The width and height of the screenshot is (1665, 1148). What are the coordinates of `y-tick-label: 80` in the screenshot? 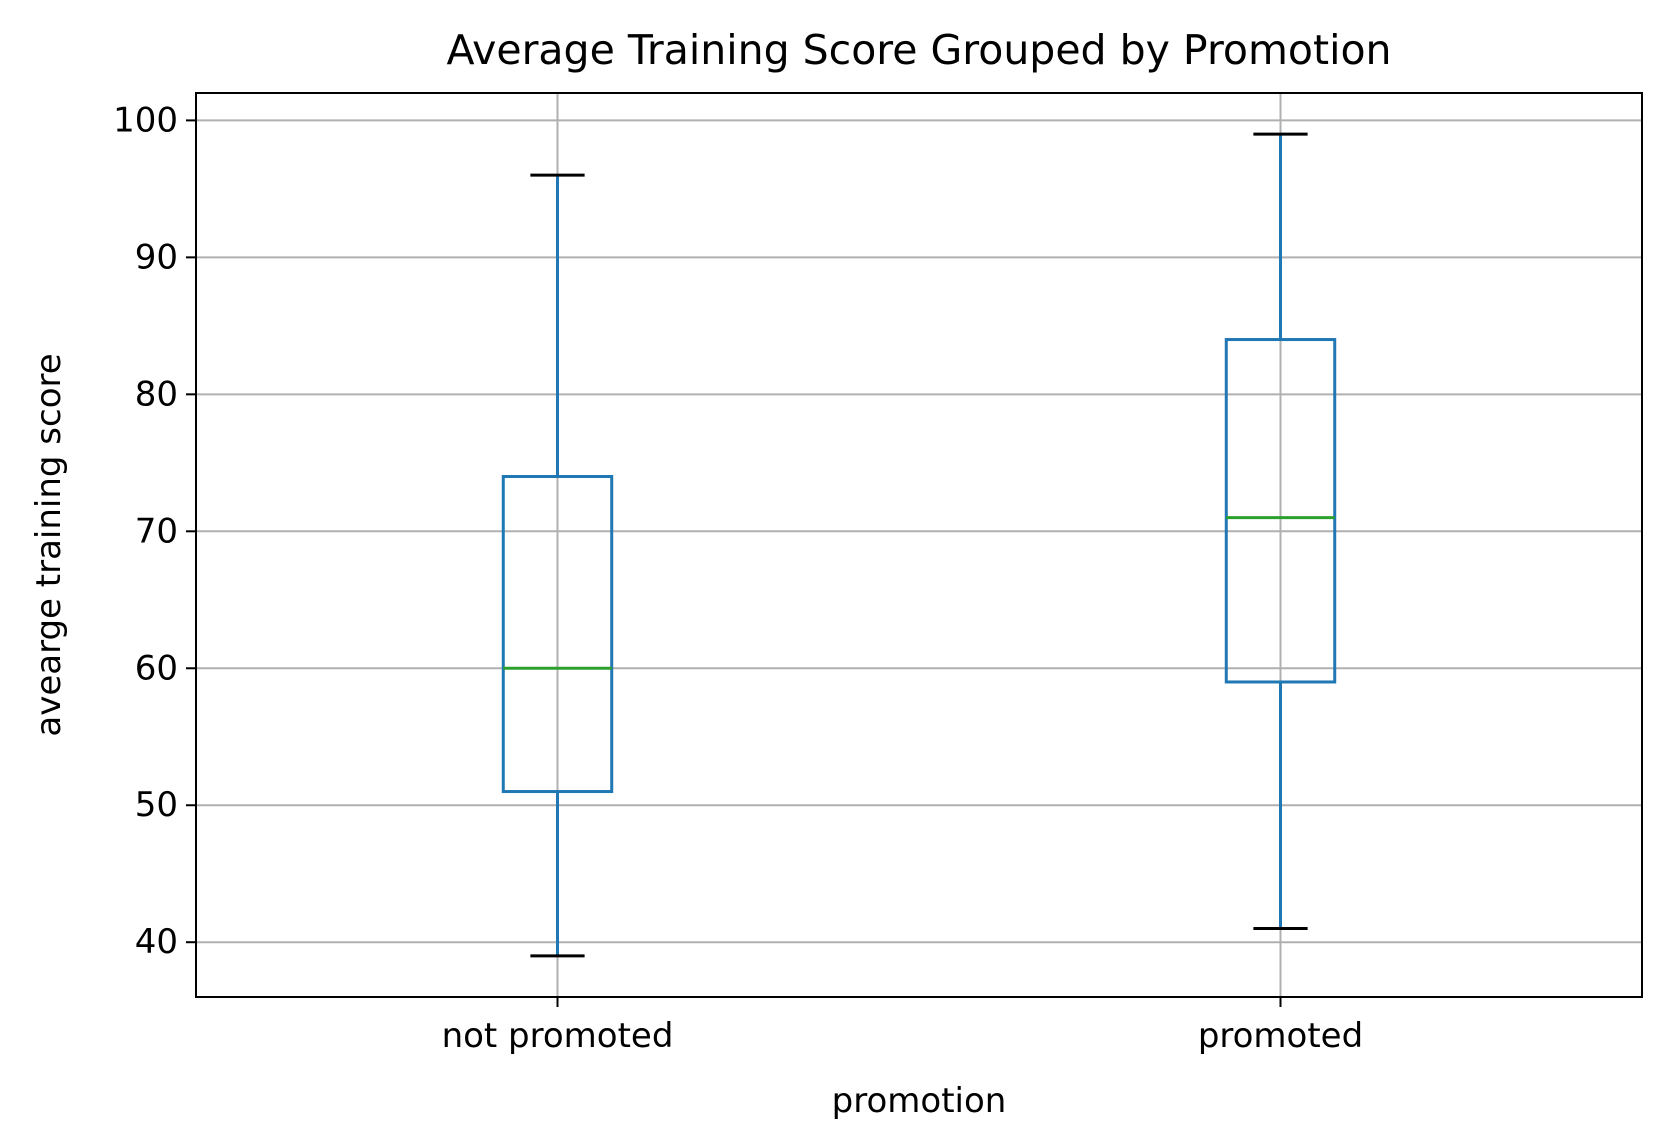 It's located at (156, 394).